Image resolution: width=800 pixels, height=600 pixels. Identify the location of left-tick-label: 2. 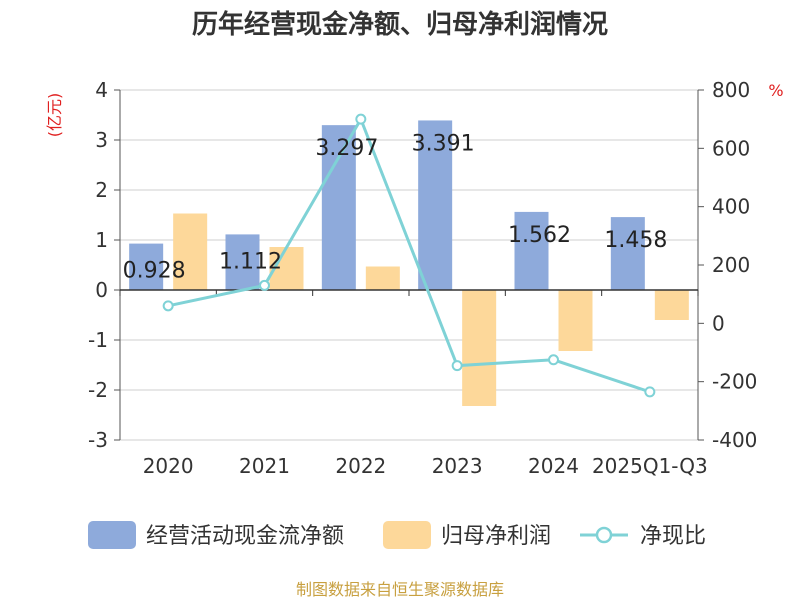
(101, 190).